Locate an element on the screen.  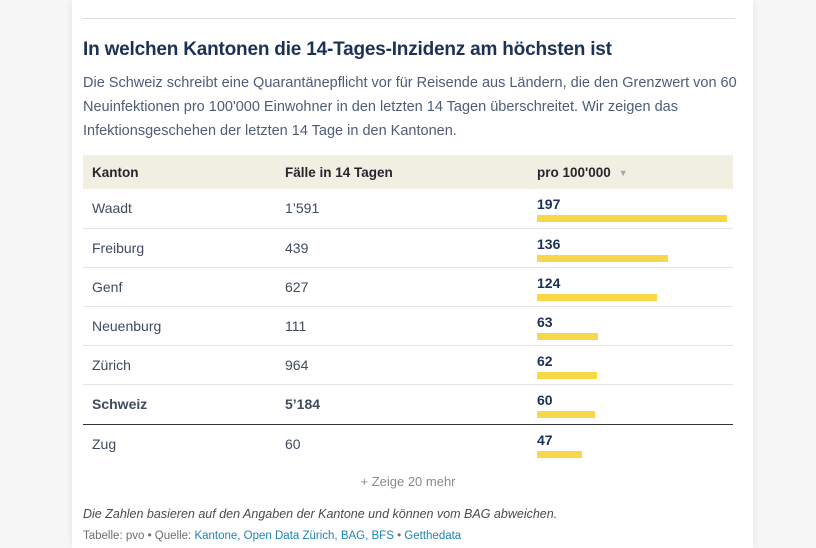
credit-prefix: Tabelle: pvo • Quelle: is located at coordinates (139, 536).